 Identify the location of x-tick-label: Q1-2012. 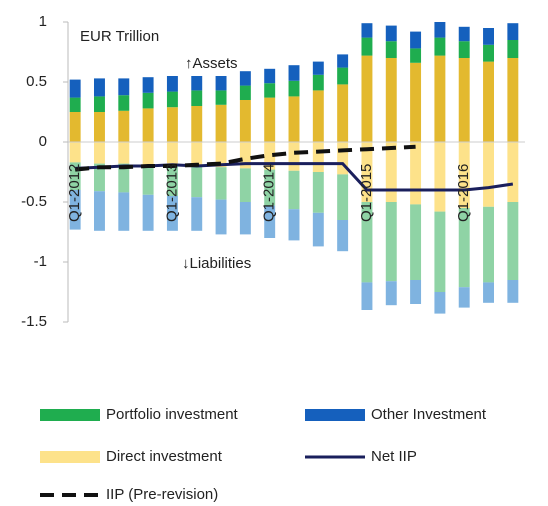
(74, 193).